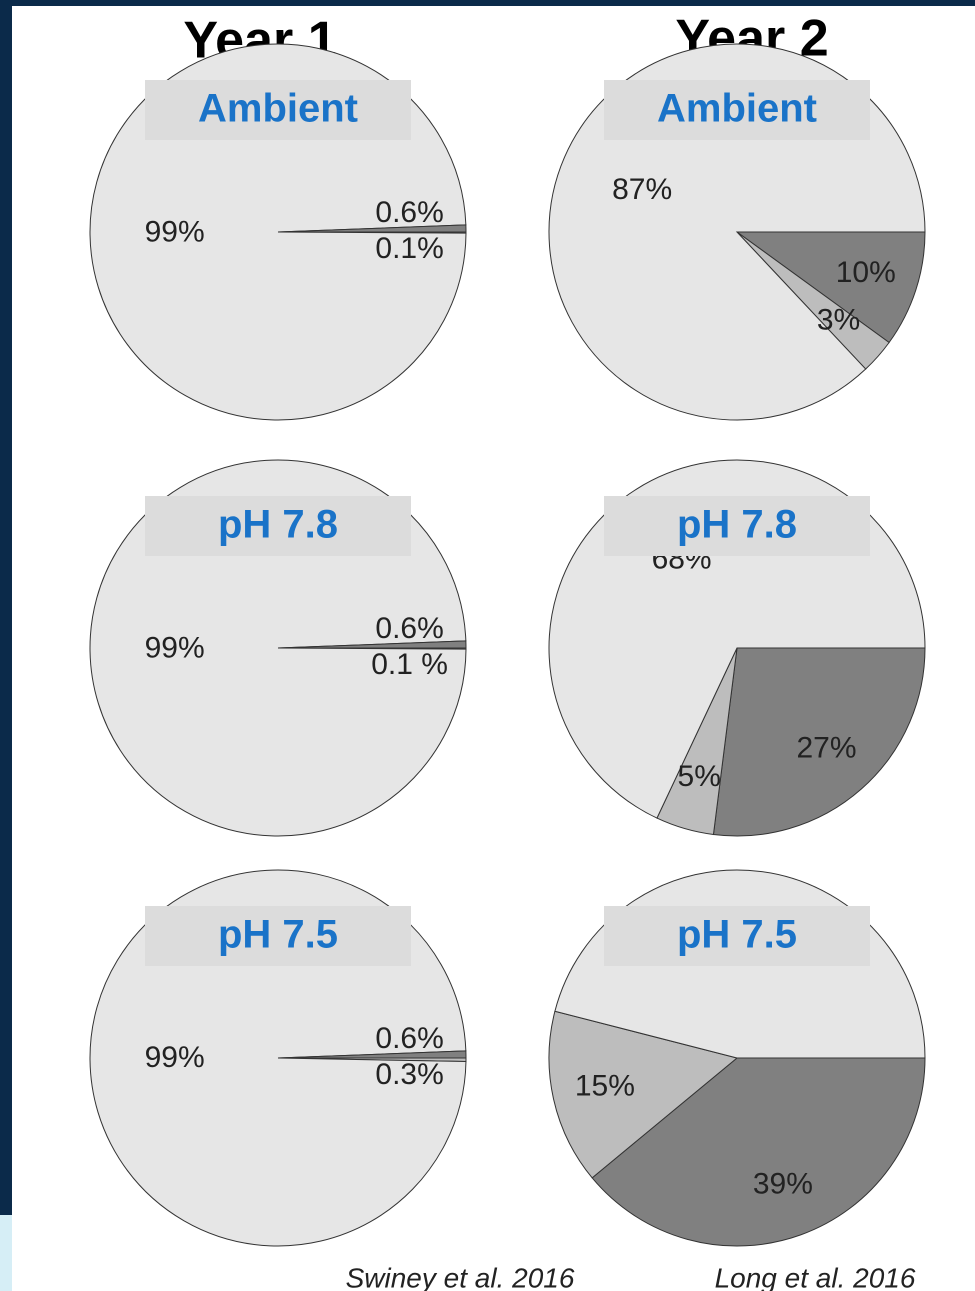 This screenshot has height=1291, width=975. I want to click on slice-label: 27%, so click(826, 747).